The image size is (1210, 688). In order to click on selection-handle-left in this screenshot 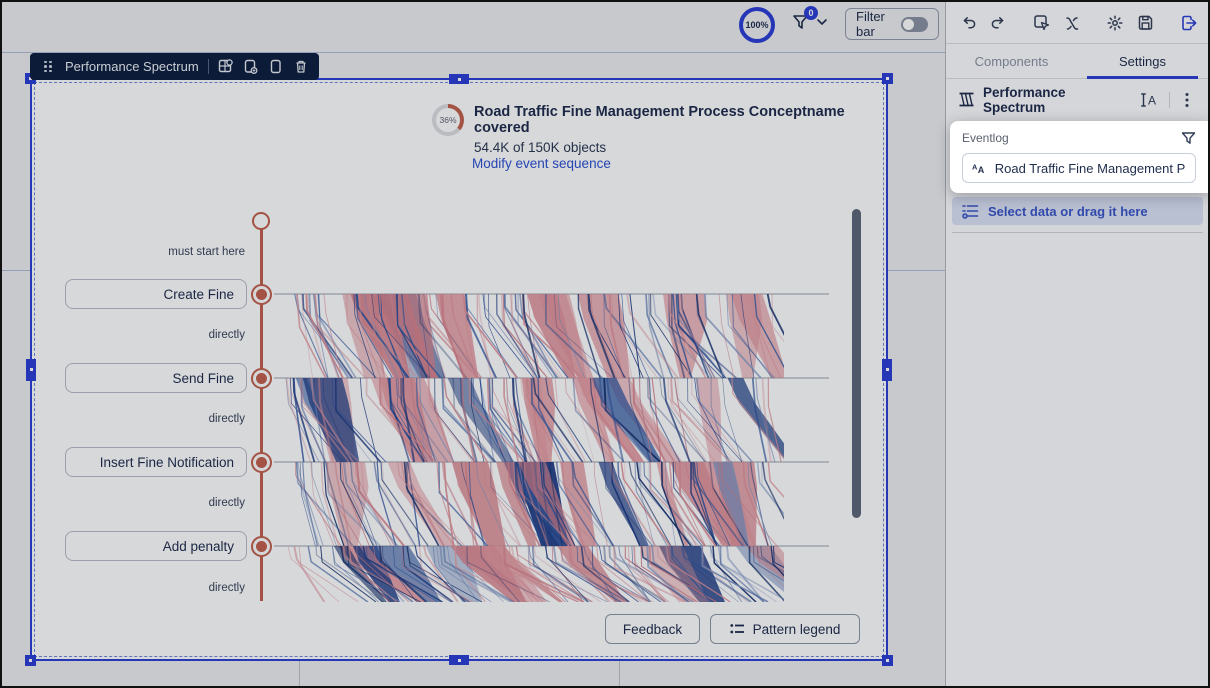, I will do `click(31, 369)`.